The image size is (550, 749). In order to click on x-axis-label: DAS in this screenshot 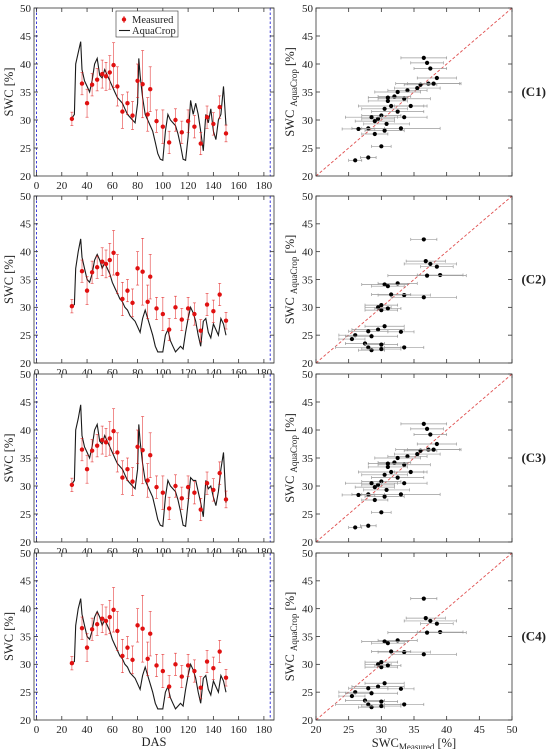, I will do `click(153, 742)`.